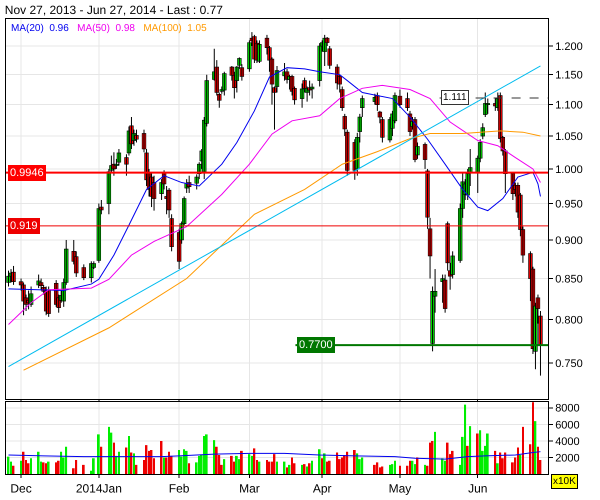  What do you see at coordinates (249, 488) in the screenshot?
I see `x-tick-label: Mar` at bounding box center [249, 488].